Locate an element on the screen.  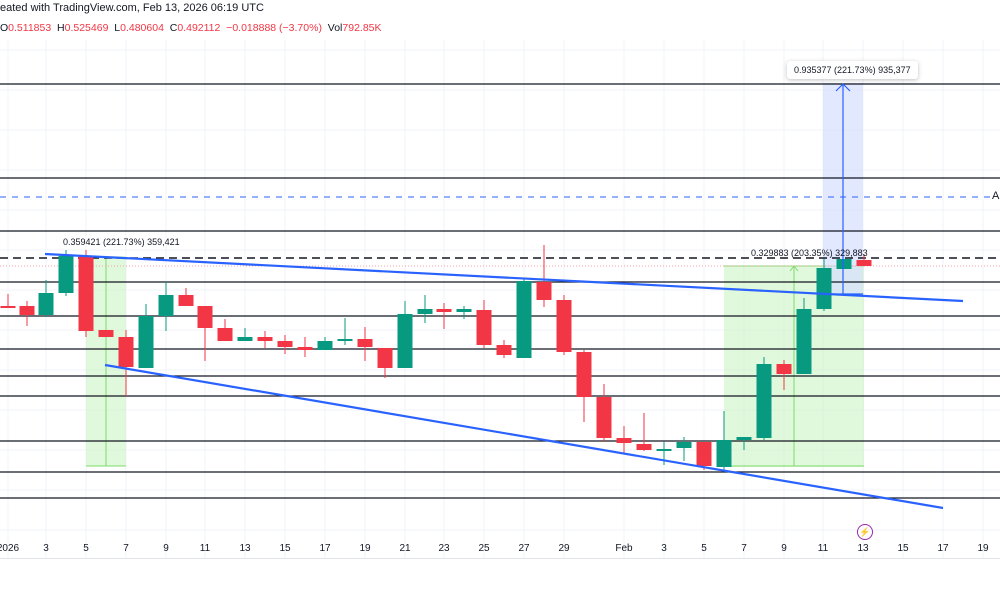
change-value: −0.018888 (−3.70%) is located at coordinates (274, 28).